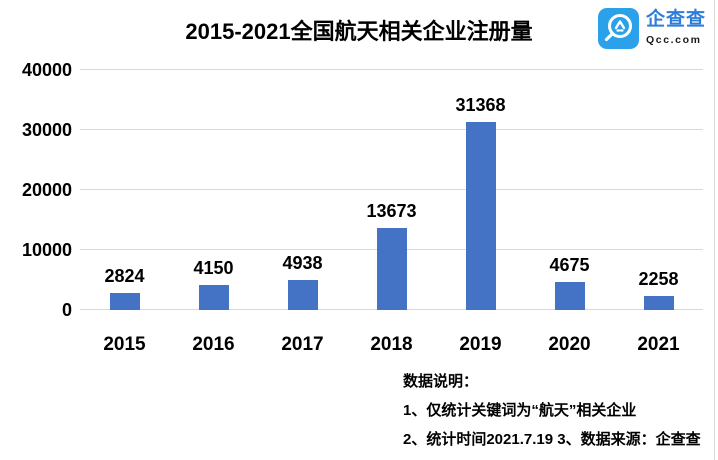 Image resolution: width=718 pixels, height=460 pixels. I want to click on x-tick-label-2021: 2021, so click(658, 344).